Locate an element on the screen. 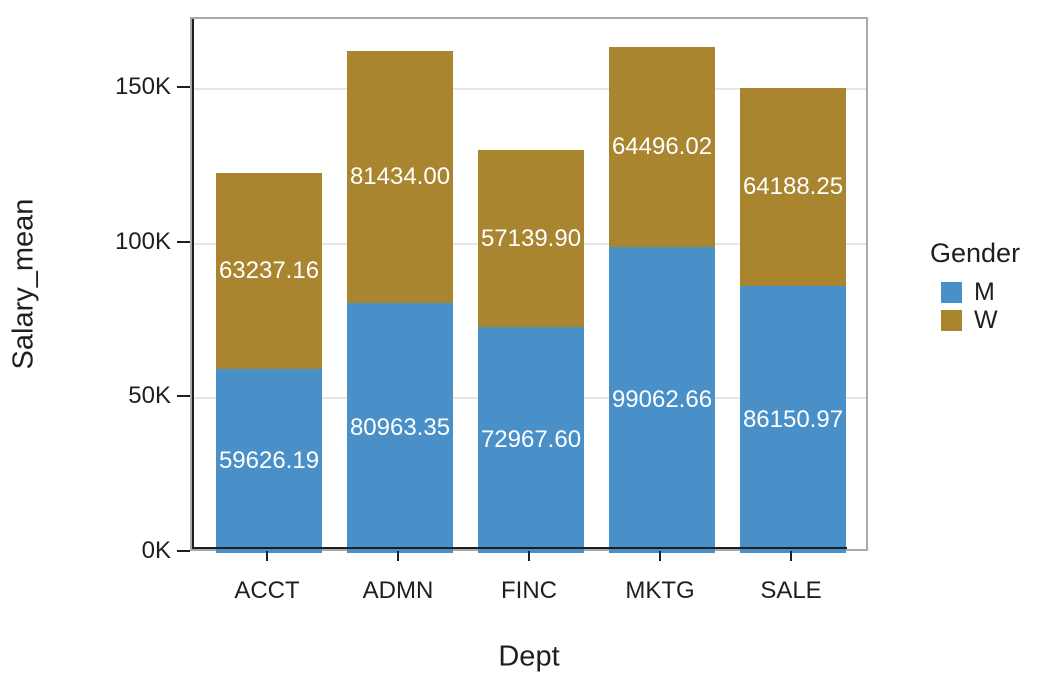 This screenshot has height=686, width=1056. y-tick-label: 0K is located at coordinates (156, 550).